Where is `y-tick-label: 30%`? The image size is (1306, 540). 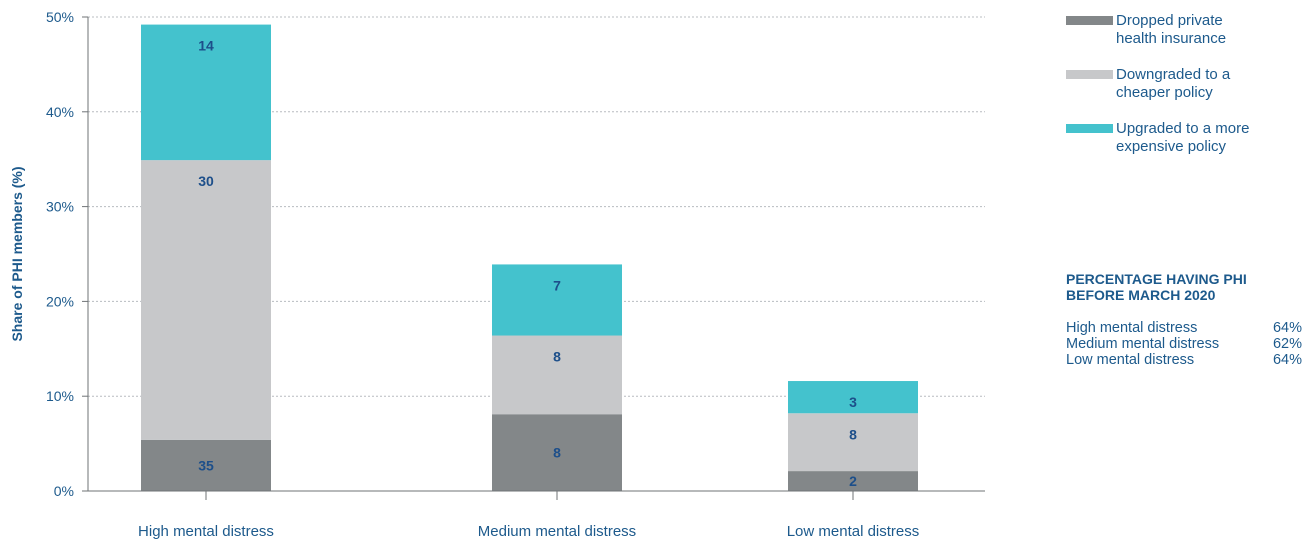 y-tick-label: 30% is located at coordinates (60, 207).